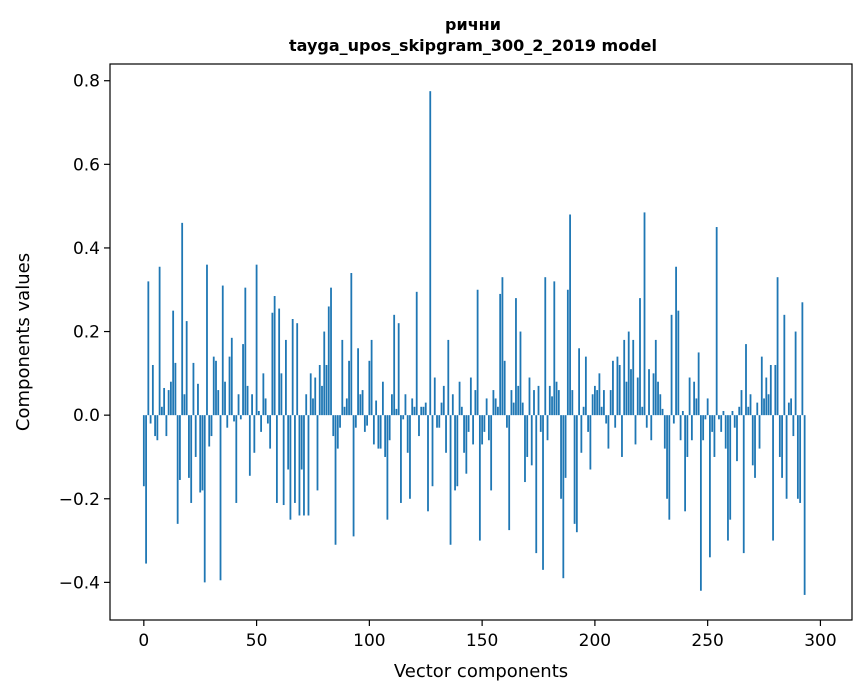 The width and height of the screenshot is (867, 696). What do you see at coordinates (482, 641) in the screenshot?
I see `x-tick-label: 150` at bounding box center [482, 641].